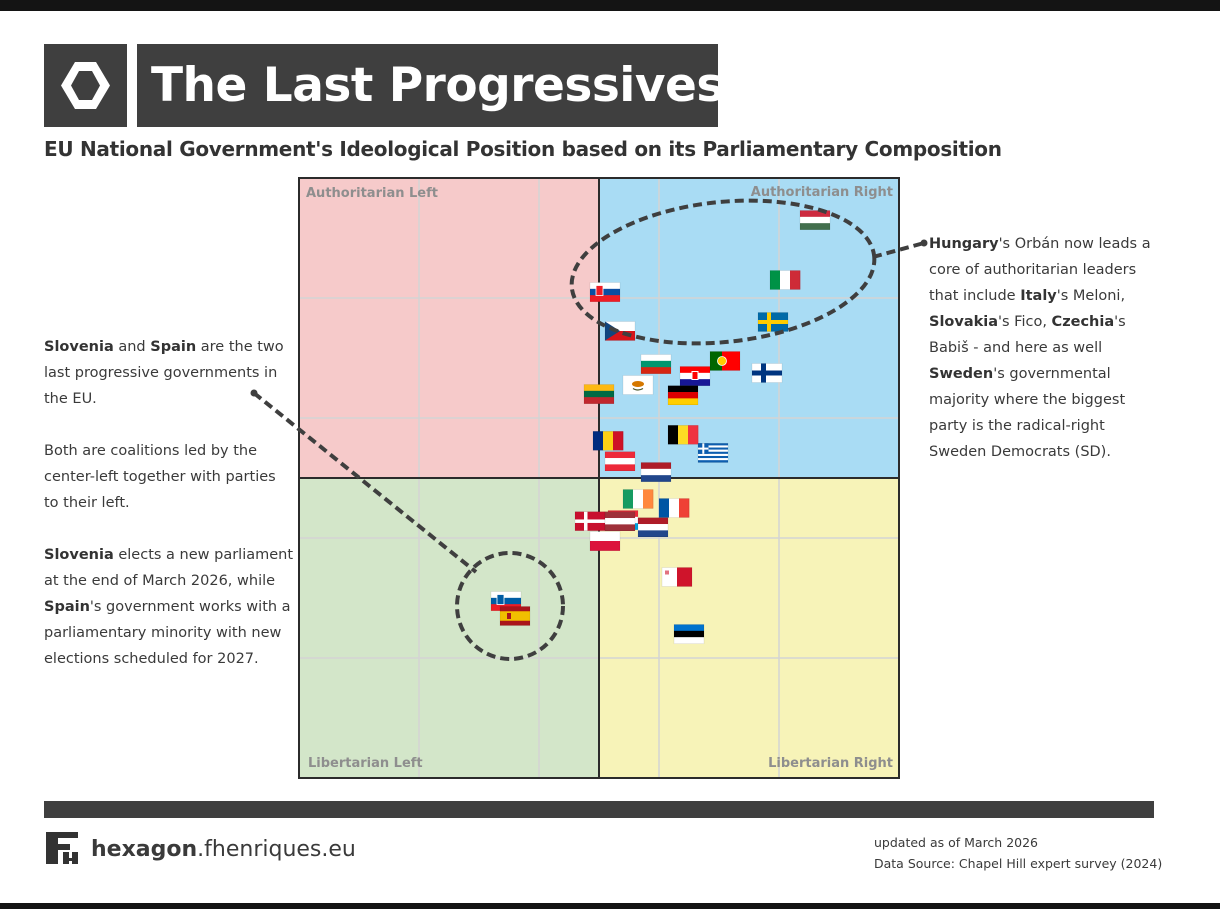 The image size is (1220, 909). I want to click on flag-portugal, so click(725, 361).